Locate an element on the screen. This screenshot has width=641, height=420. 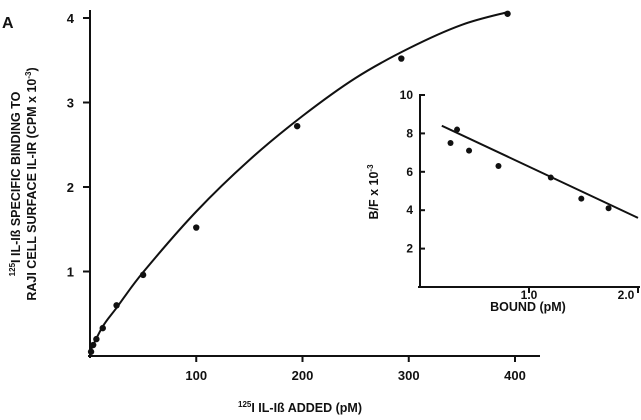
main-x-tick-label: 200 is located at coordinates (303, 375).